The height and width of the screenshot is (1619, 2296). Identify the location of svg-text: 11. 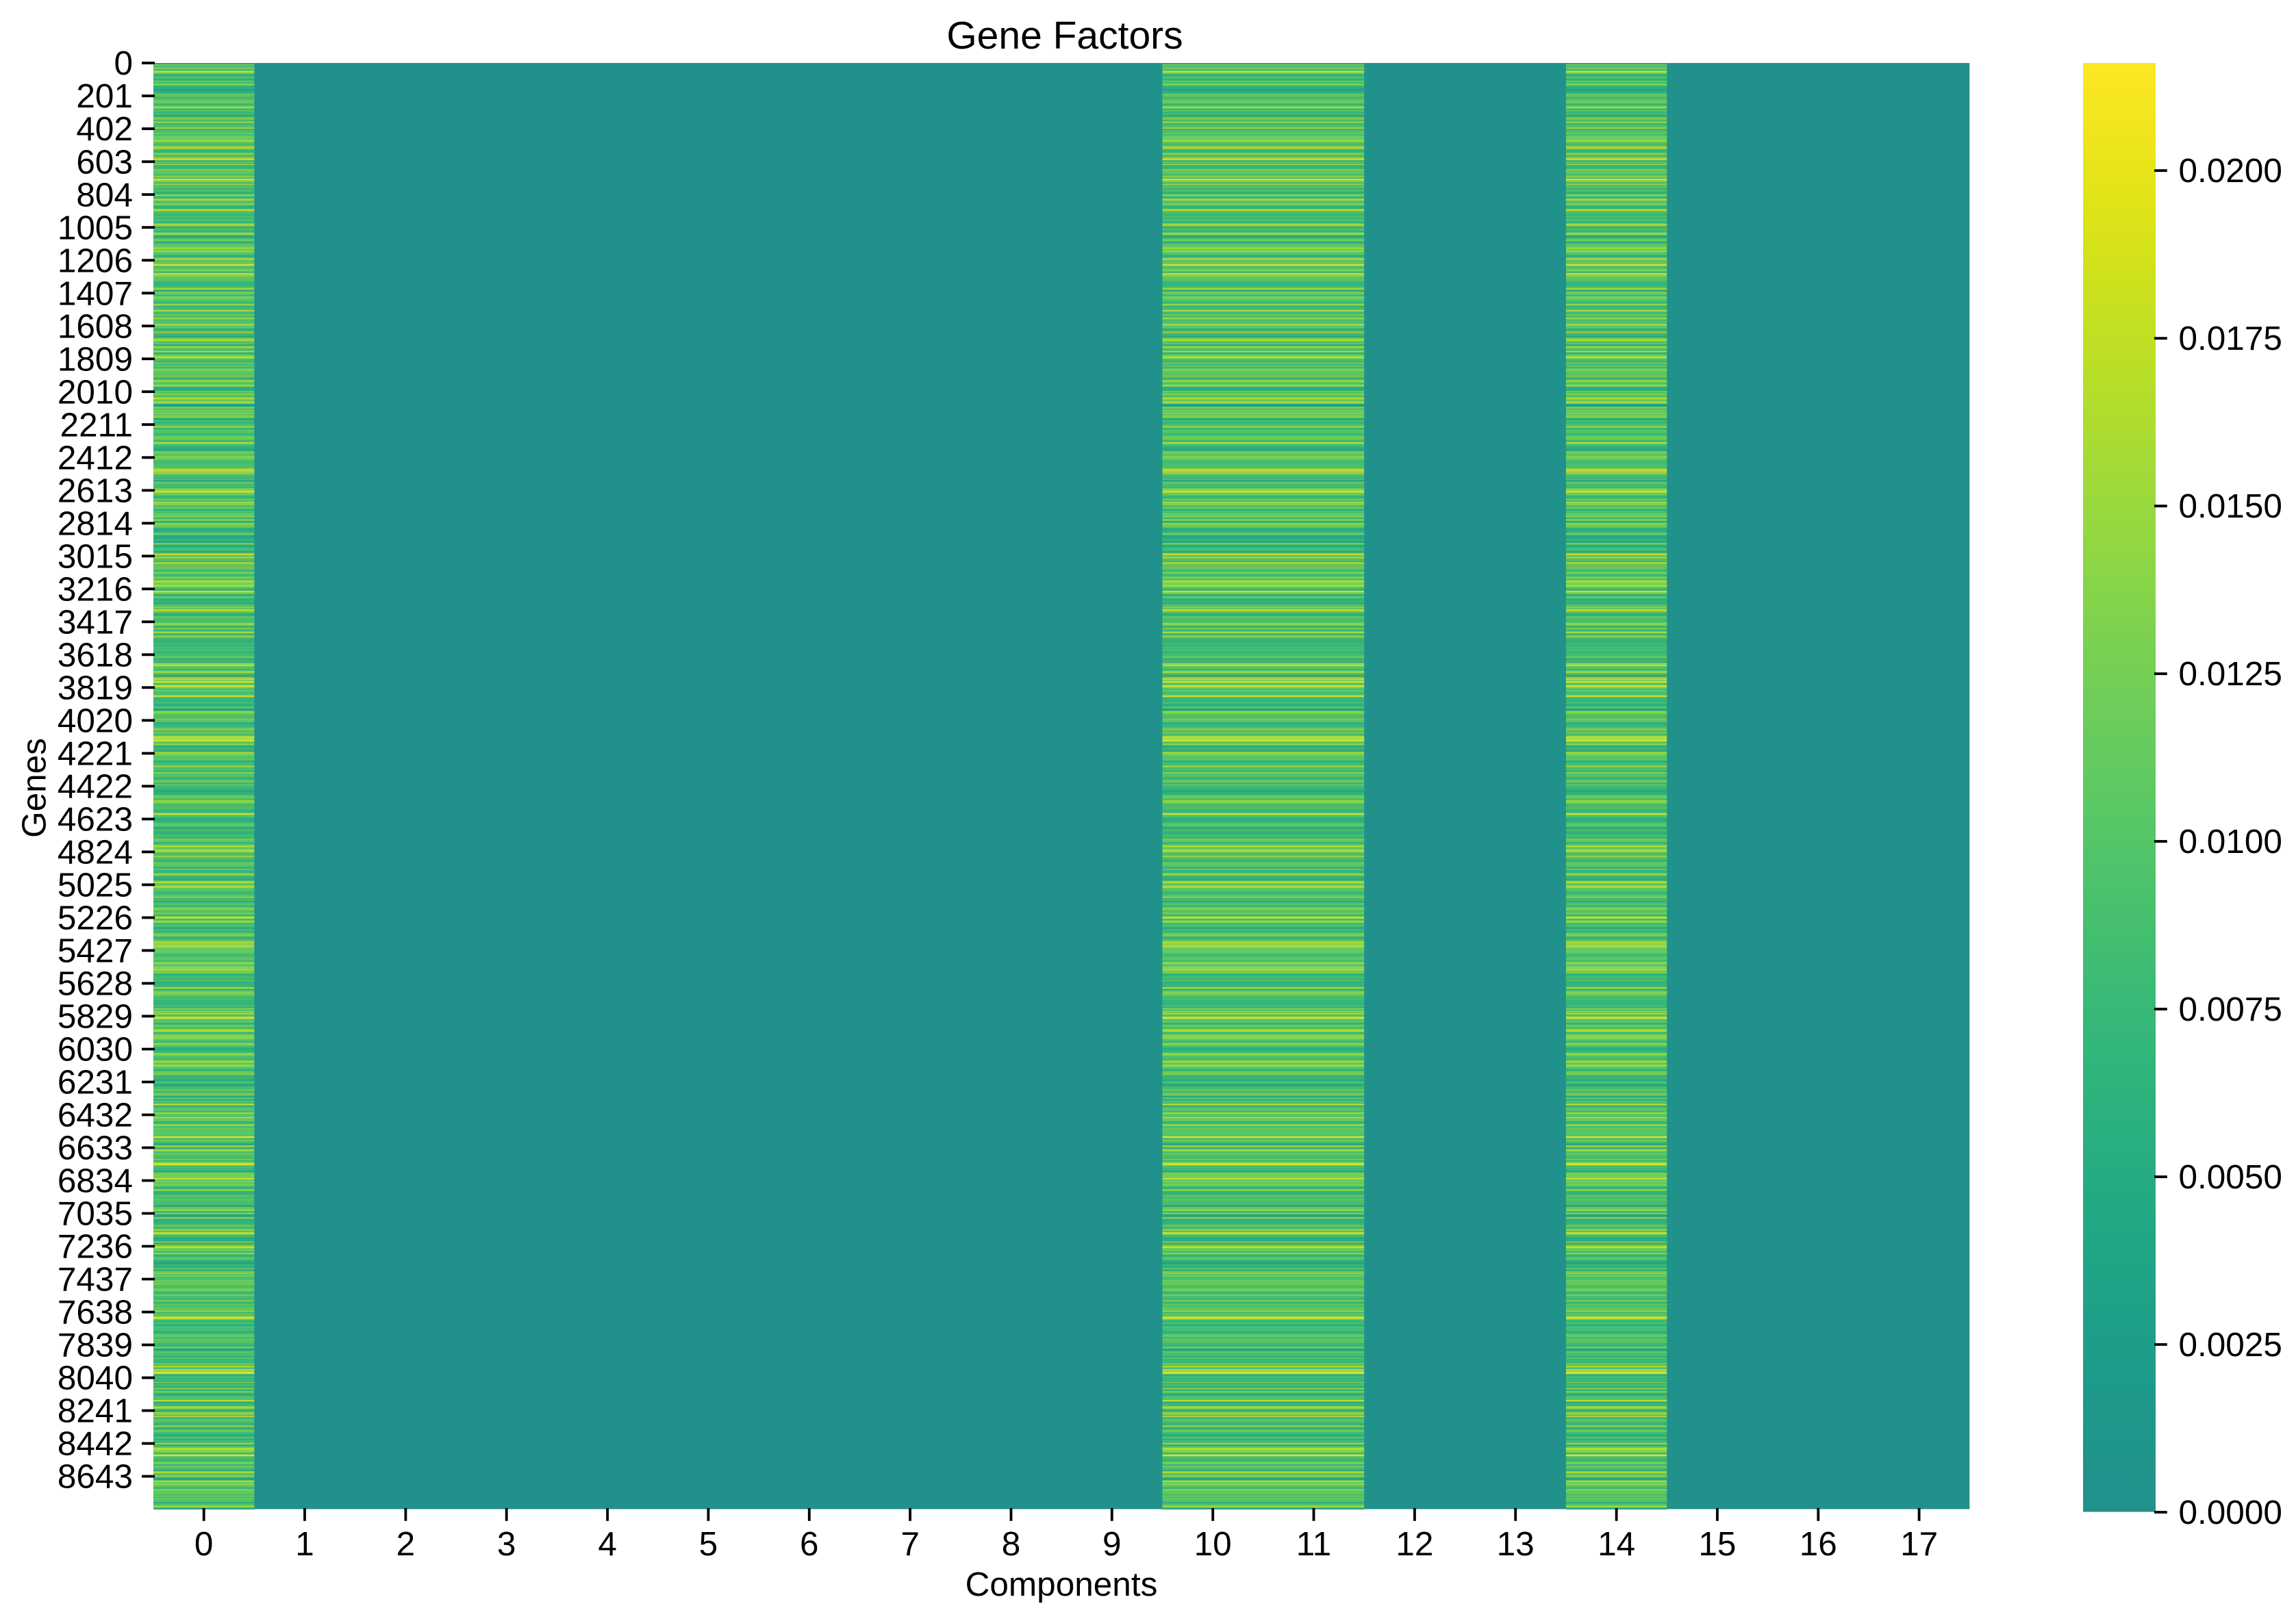
(1313, 1544).